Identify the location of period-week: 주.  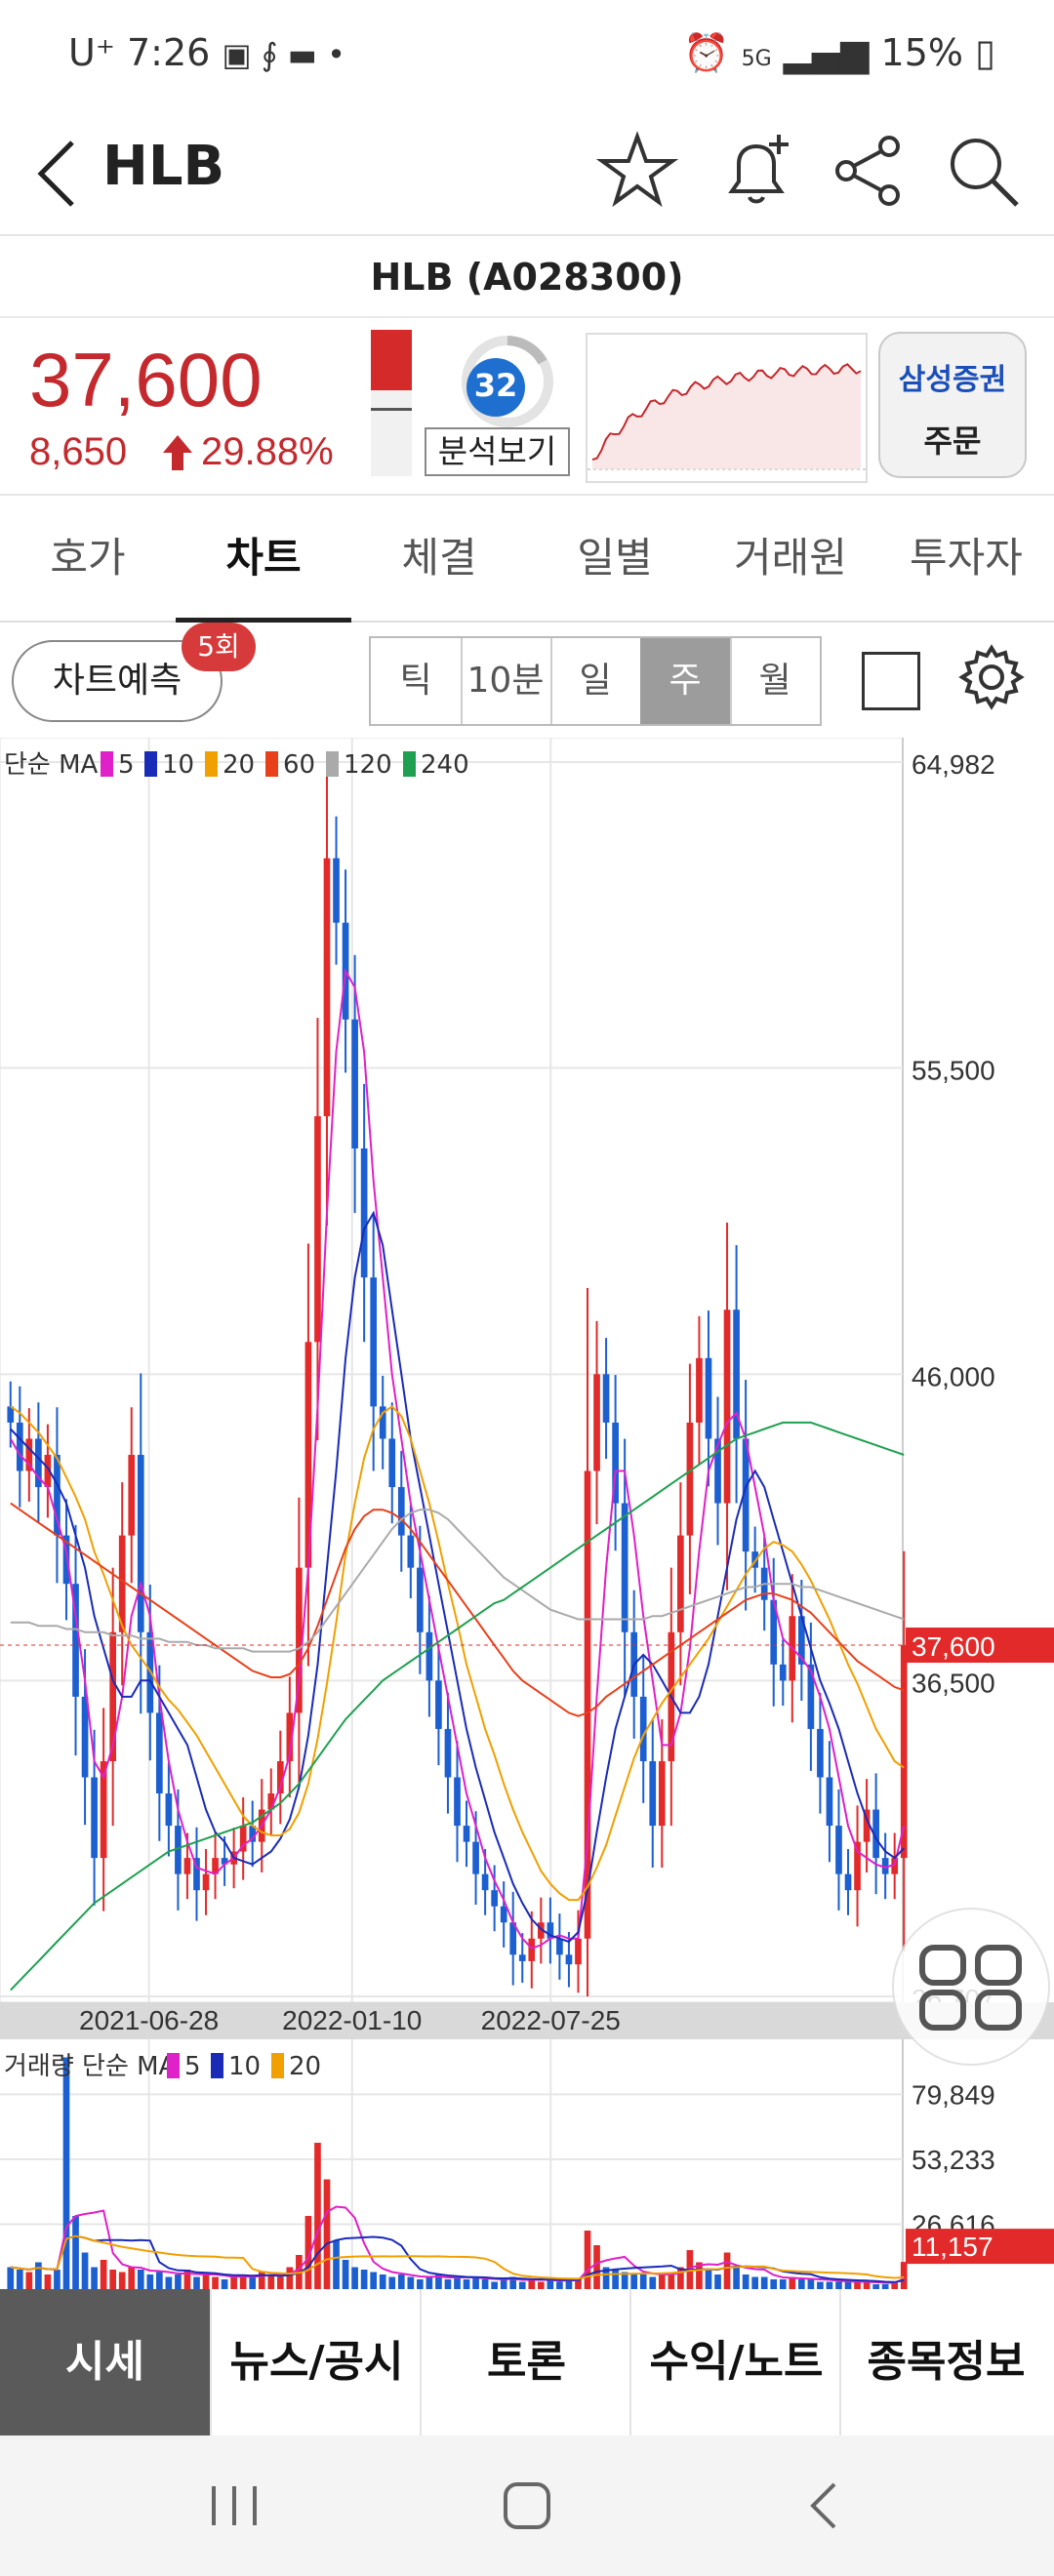
(686, 681).